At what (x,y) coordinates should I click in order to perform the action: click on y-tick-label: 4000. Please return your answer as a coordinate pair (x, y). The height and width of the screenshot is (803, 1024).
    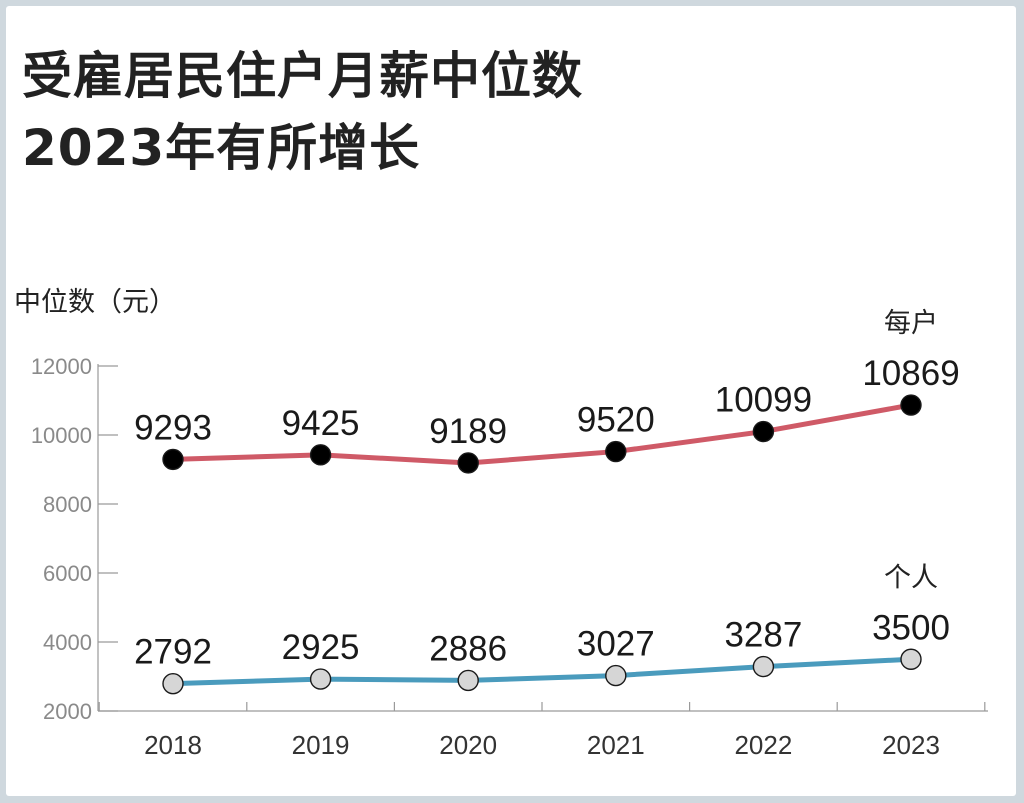
    Looking at the image, I should click on (67, 642).